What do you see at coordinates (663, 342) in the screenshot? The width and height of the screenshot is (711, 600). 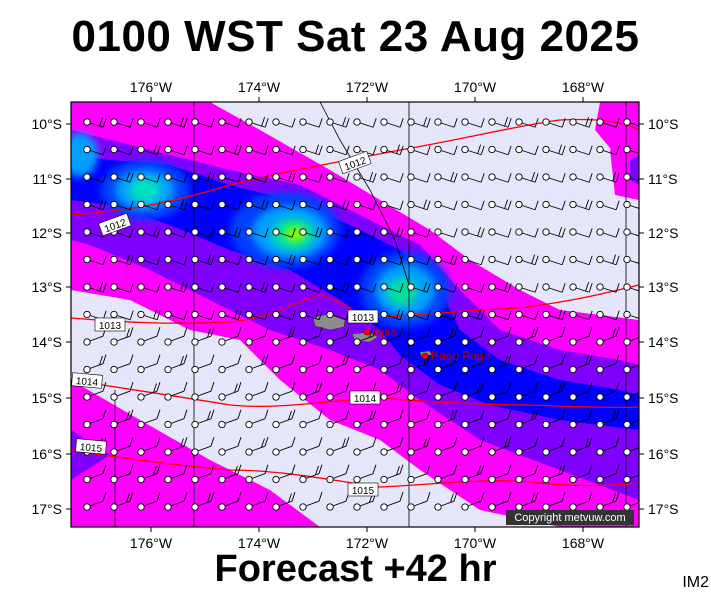 I see `svg-text: 14°S` at bounding box center [663, 342].